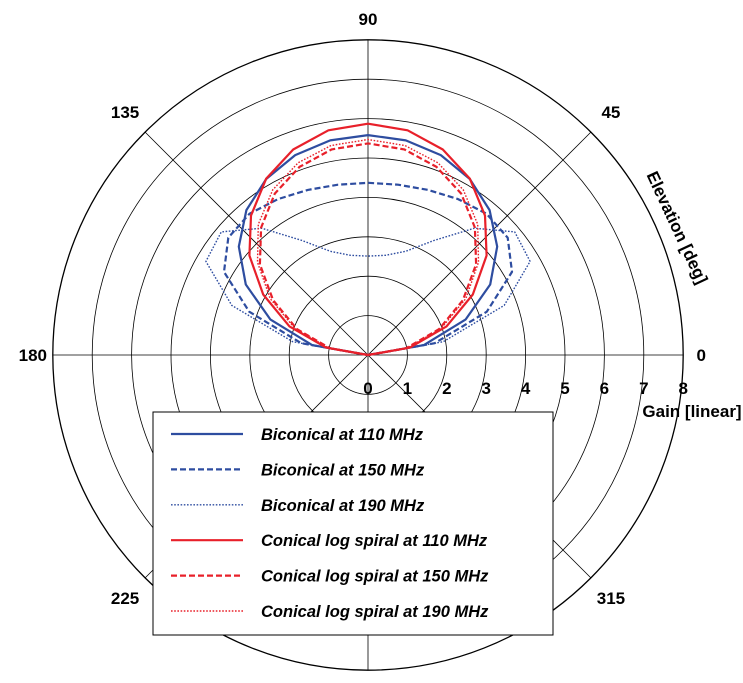 This screenshot has width=743, height=683. I want to click on legend-label: Biconical at 150 MHz, so click(343, 470).